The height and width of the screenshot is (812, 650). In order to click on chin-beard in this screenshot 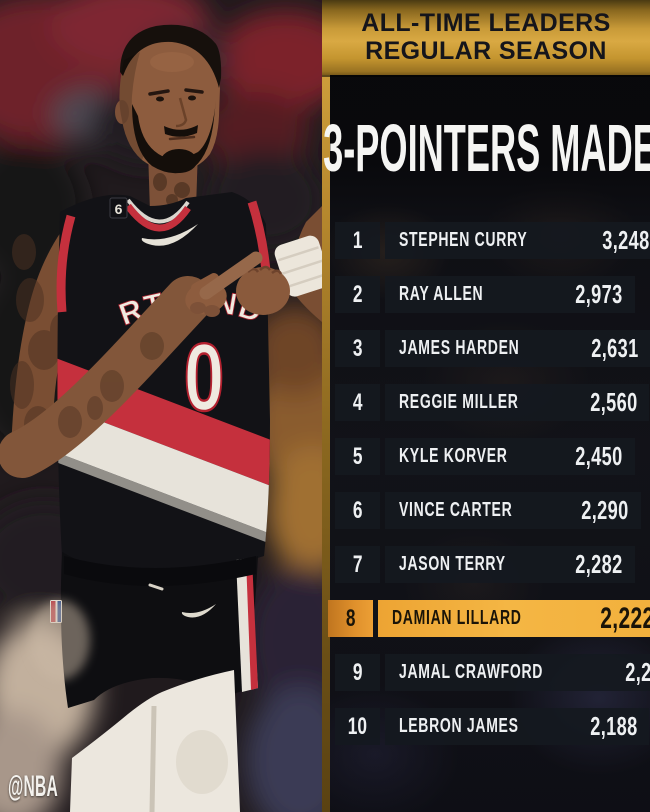, I will do `click(179, 161)`.